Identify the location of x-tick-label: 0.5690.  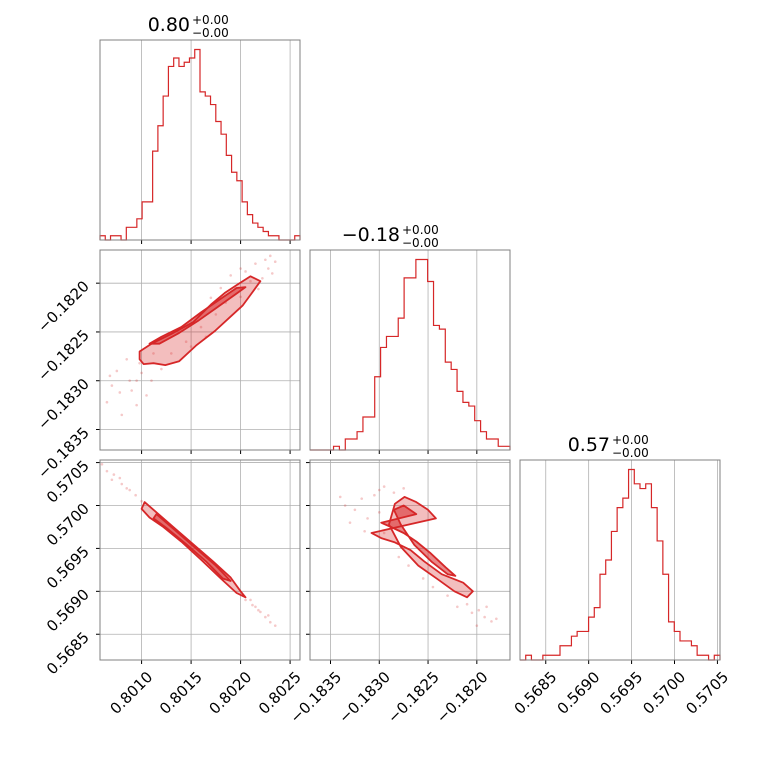
(579, 693).